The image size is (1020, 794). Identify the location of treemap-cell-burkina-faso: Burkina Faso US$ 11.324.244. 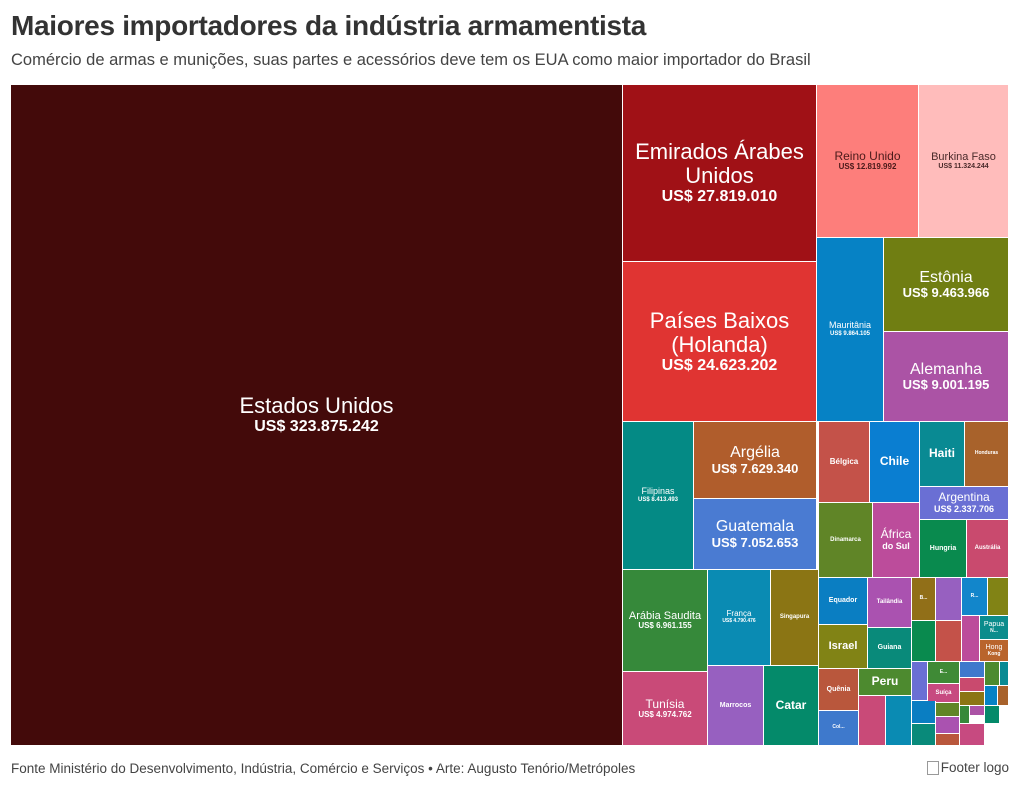
(964, 161).